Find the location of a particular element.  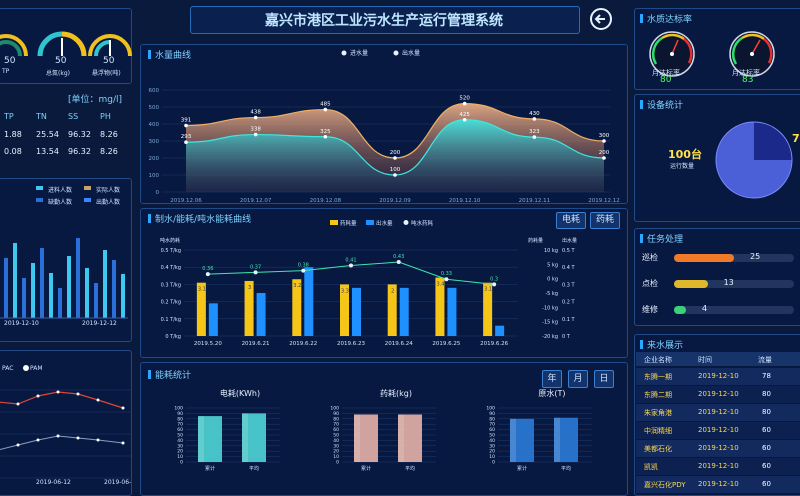

gauge-2-value: 50 is located at coordinates (61, 61).